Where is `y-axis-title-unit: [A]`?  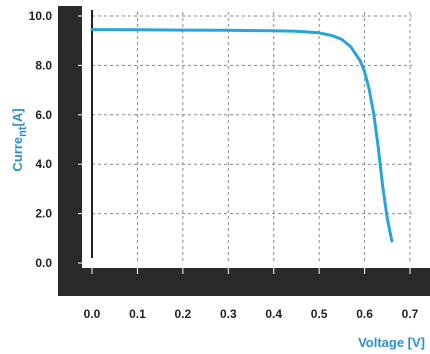 y-axis-title-unit: [A] is located at coordinates (17, 117).